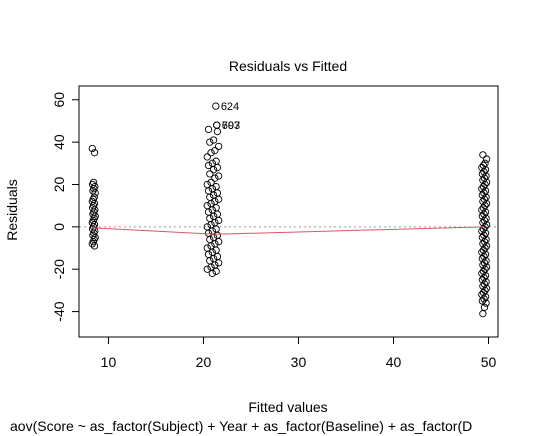 The height and width of the screenshot is (436, 538). What do you see at coordinates (299, 362) in the screenshot?
I see `x-tick-label: 30` at bounding box center [299, 362].